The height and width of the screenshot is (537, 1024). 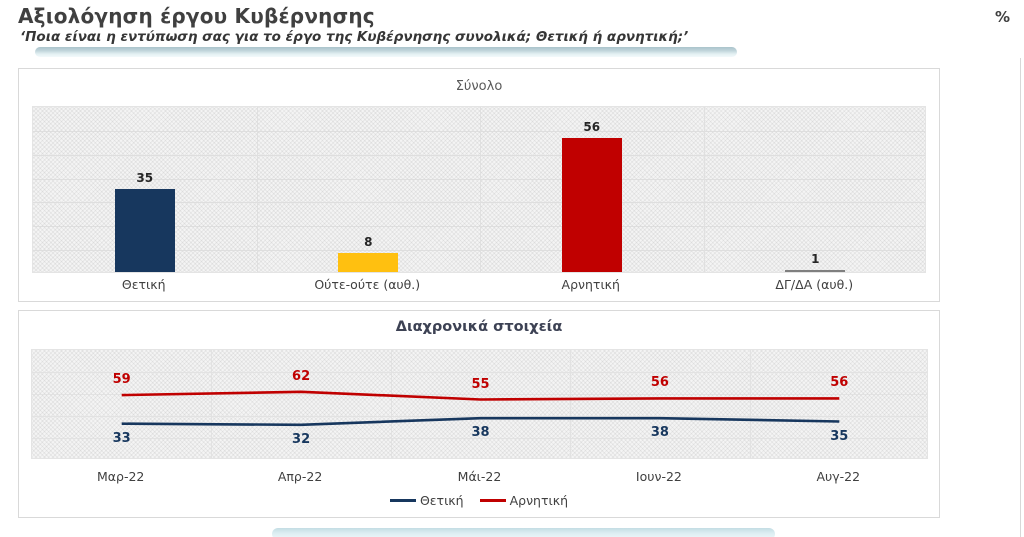 I want to click on legend-item-Θετική: Θετική, so click(x=426, y=500).